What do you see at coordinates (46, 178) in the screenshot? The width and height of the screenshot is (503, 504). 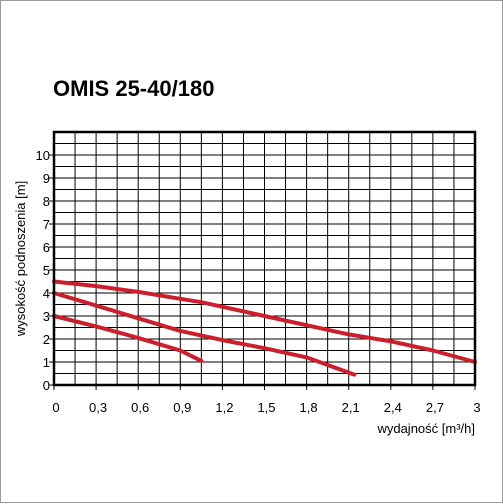 I see `y-tick-label: 9` at bounding box center [46, 178].